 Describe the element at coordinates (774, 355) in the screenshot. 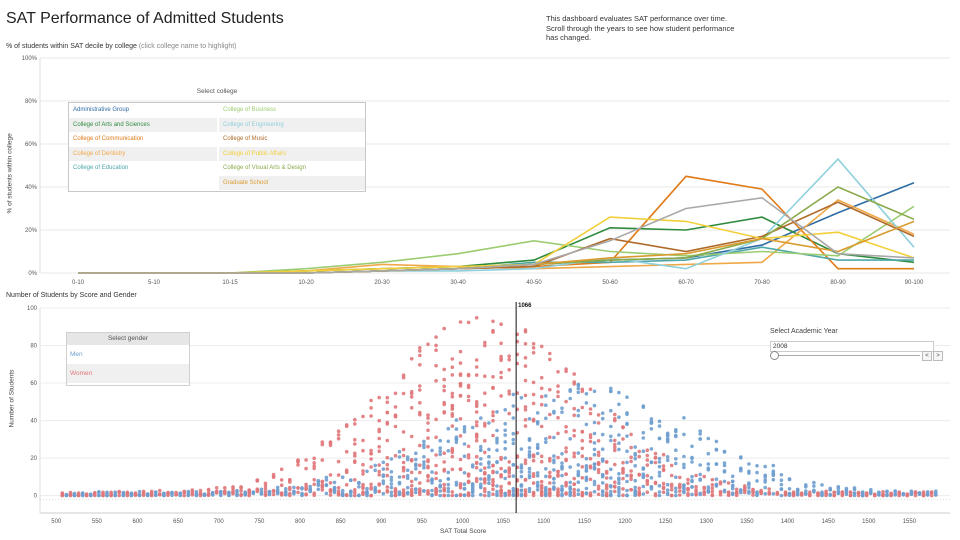

I see `year-slider-thumb` at that location.